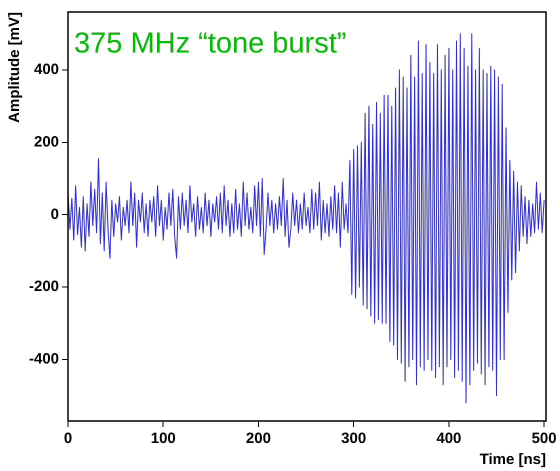  Describe the element at coordinates (15, 67) in the screenshot. I see `y-axis-title: Amplitude [mV]` at that location.